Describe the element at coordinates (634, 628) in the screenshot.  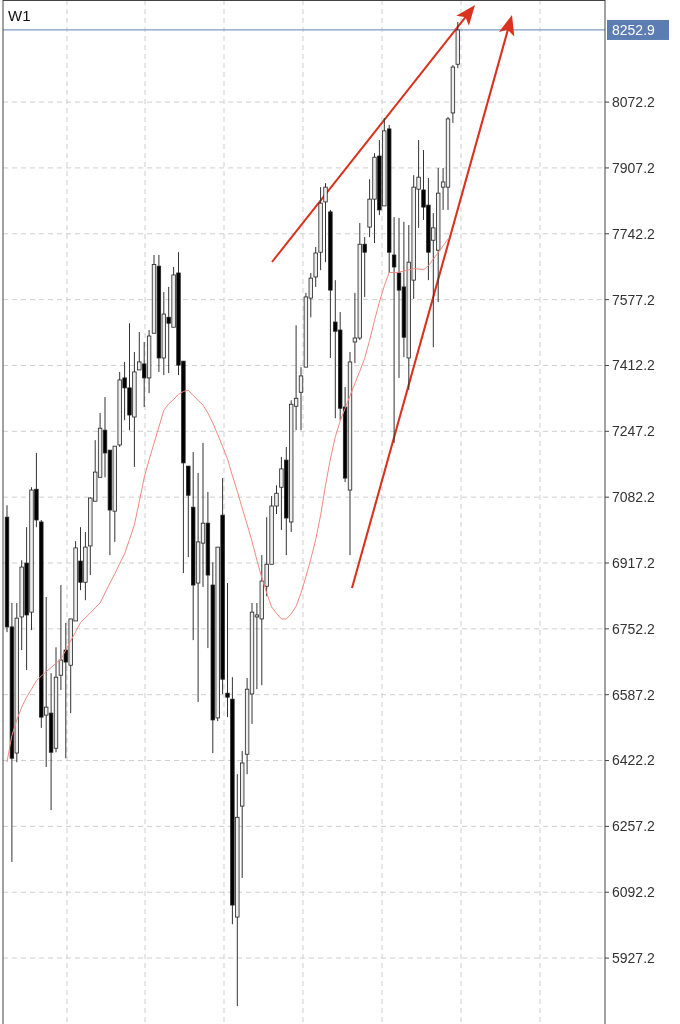
I see `y-tick-label: 6752.2` at that location.